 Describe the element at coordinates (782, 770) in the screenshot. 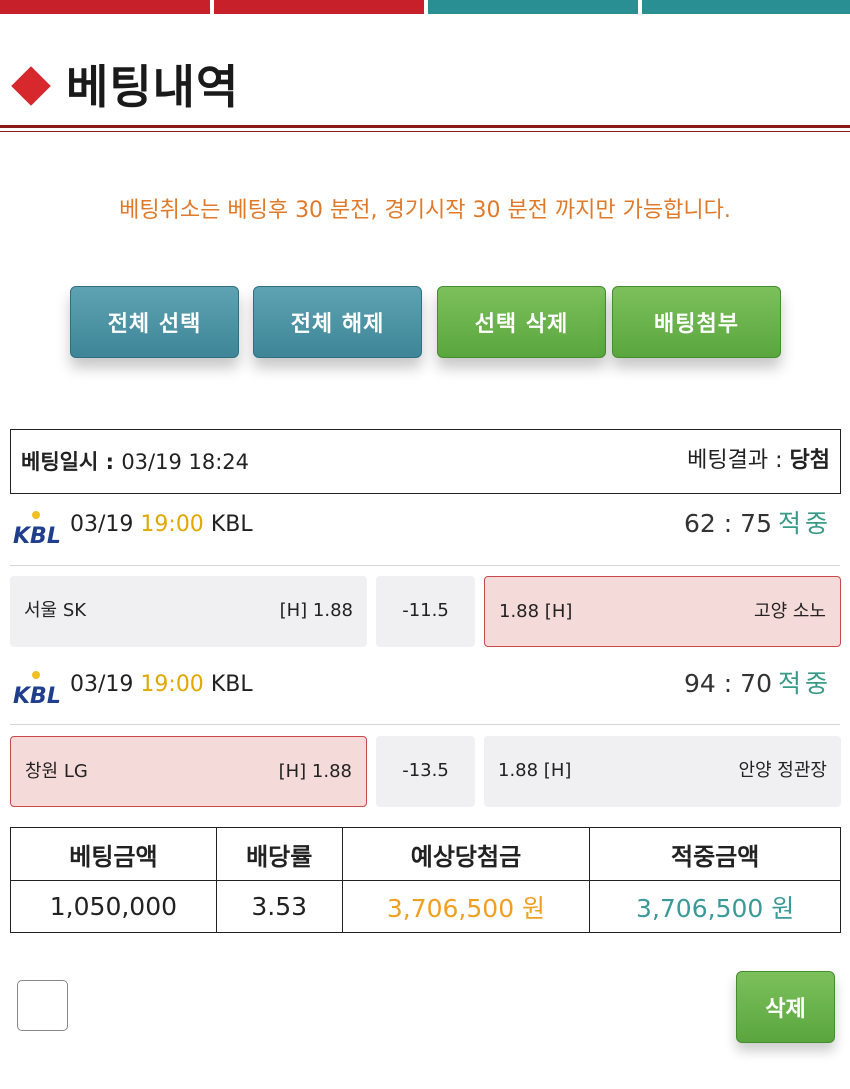

I see `away-team-name: 안양 정관장` at that location.